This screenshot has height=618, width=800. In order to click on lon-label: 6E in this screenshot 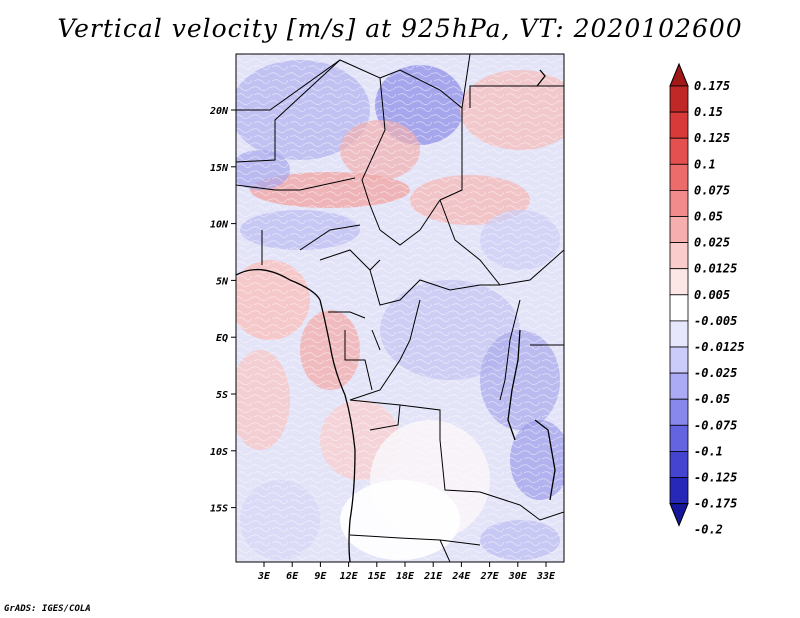, I will do `click(292, 576)`.